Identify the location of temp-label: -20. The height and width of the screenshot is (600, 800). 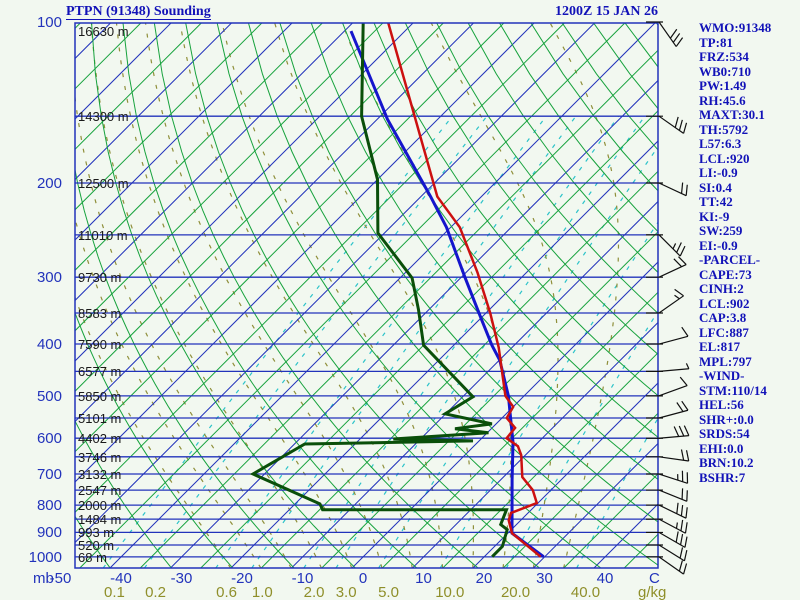
(242, 578).